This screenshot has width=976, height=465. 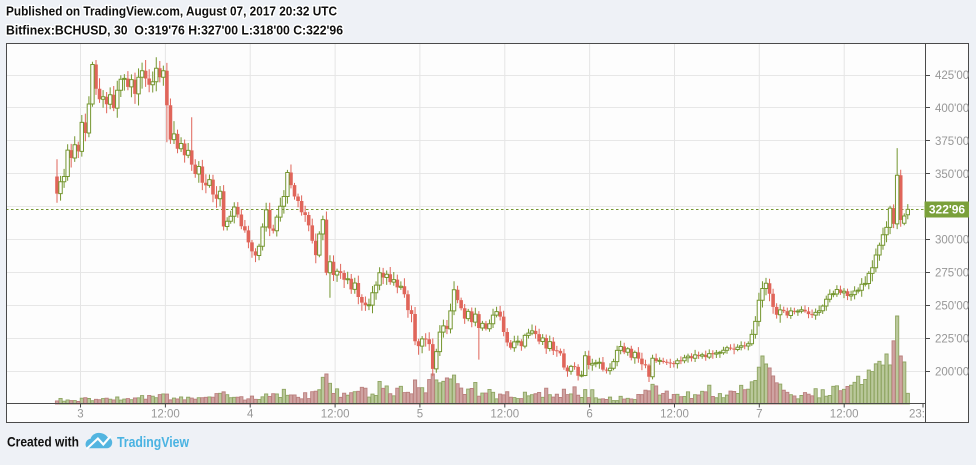 I want to click on svg-text: 200'00, so click(x=952, y=373).